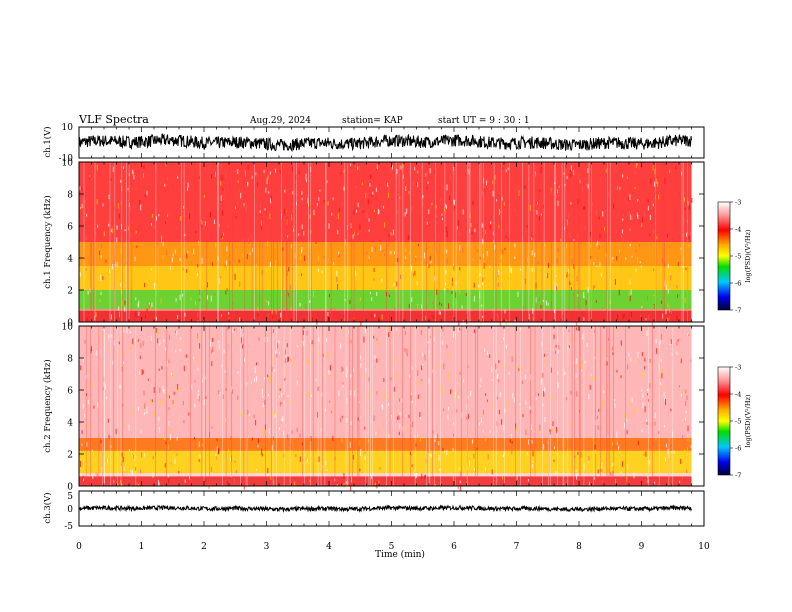  I want to click on freq-ticklabel: 0, so click(70, 324).